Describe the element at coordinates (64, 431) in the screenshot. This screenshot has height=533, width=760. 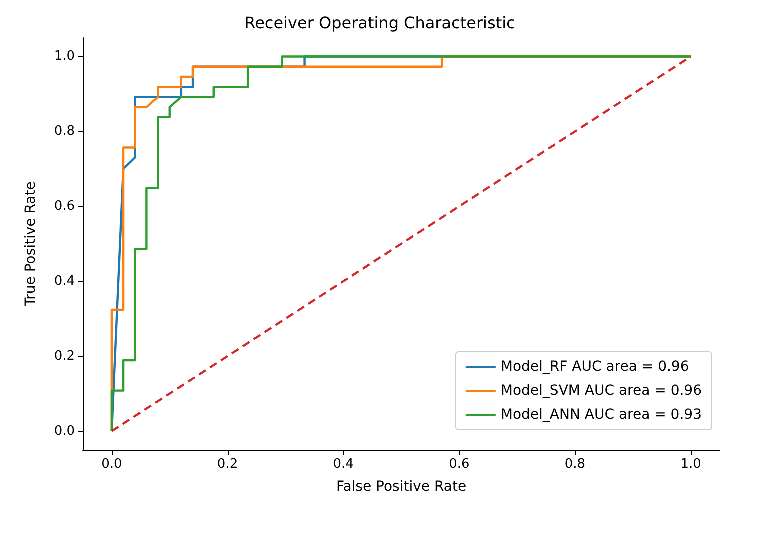
I see `y-tick-label: 0.0` at that location.